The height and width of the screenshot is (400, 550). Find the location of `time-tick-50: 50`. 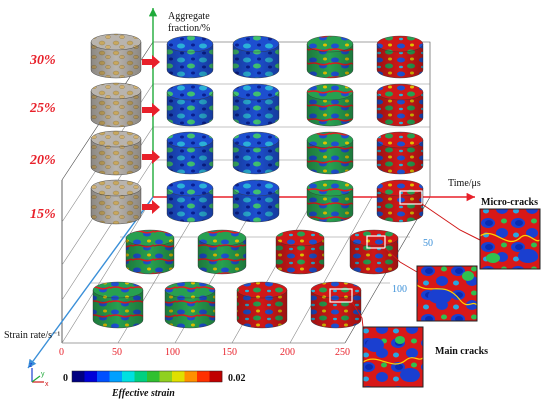

time-tick-50: 50 is located at coordinates (117, 352).